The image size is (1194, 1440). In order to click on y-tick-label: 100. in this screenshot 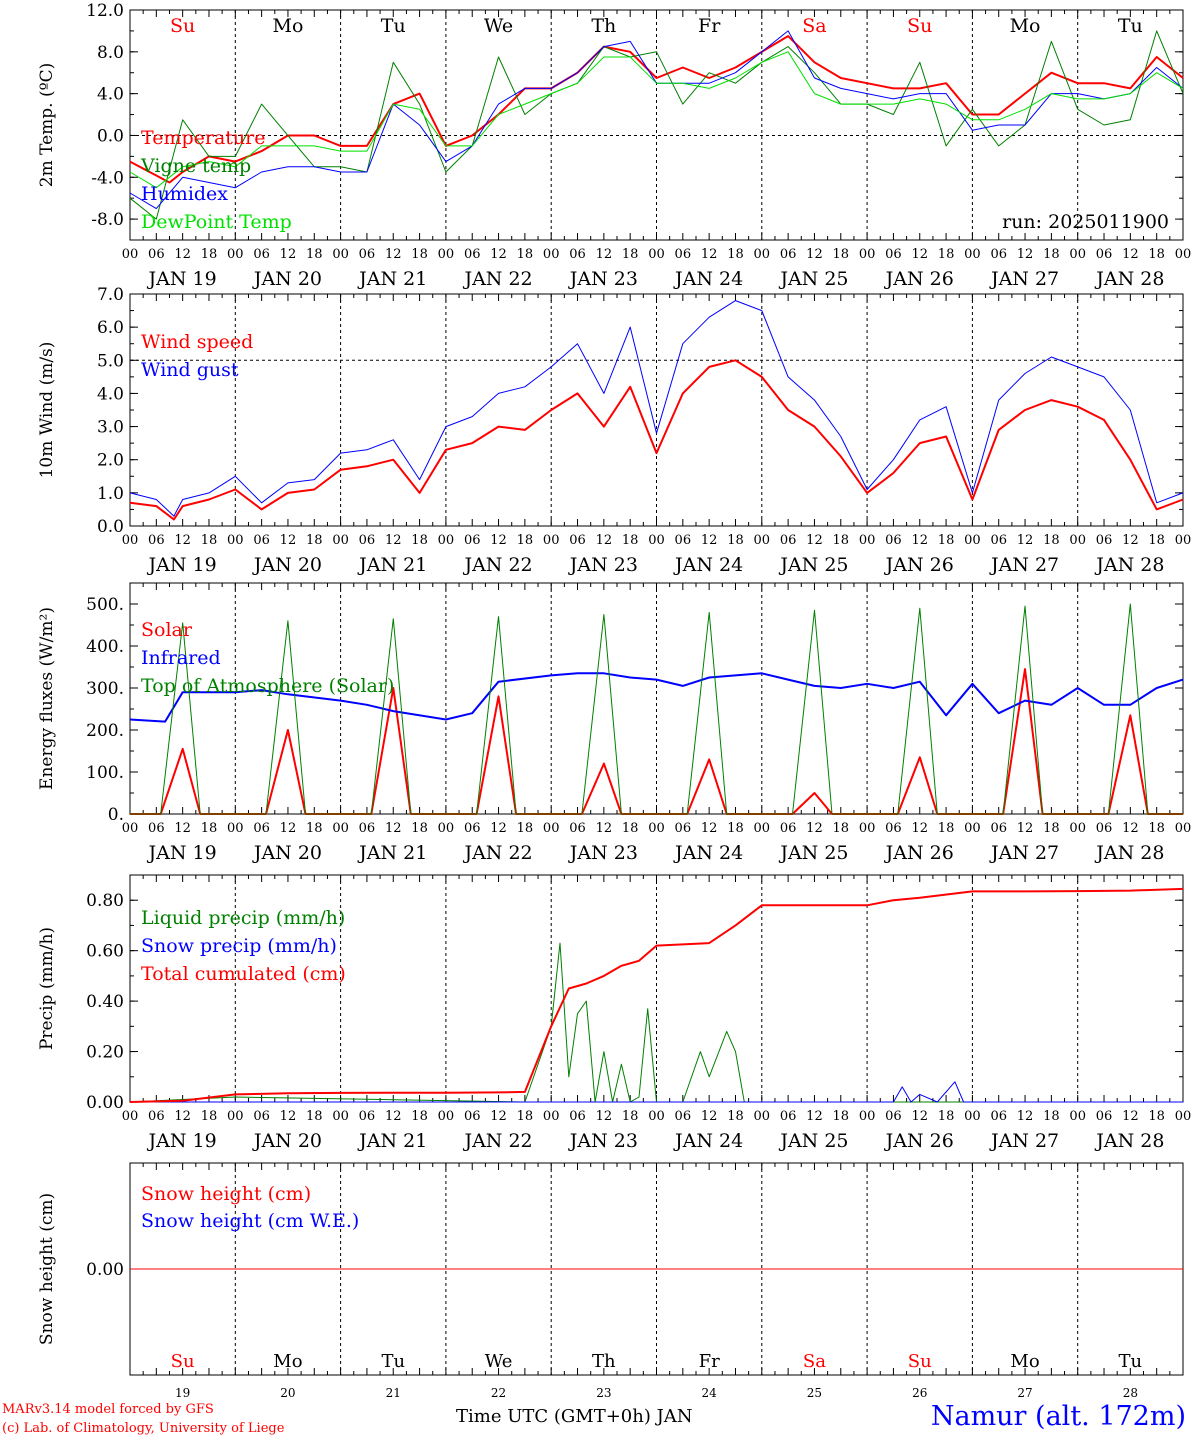, I will do `click(105, 773)`.